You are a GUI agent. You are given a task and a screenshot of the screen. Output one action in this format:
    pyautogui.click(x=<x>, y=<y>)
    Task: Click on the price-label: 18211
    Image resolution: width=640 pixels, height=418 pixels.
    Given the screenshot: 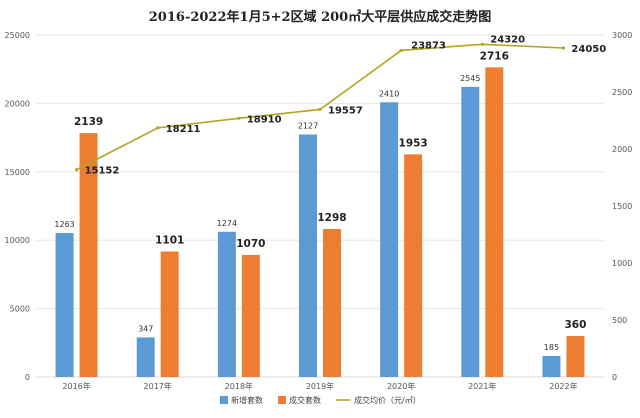 What is the action you would take?
    pyautogui.click(x=183, y=129)
    